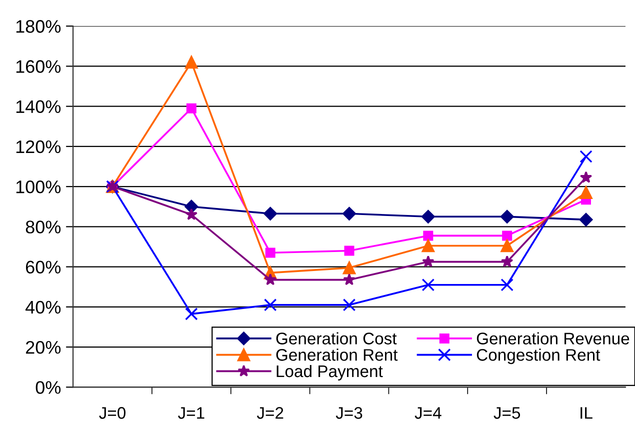 The image size is (635, 435). I want to click on x-tick-label: J=1, so click(191, 413).